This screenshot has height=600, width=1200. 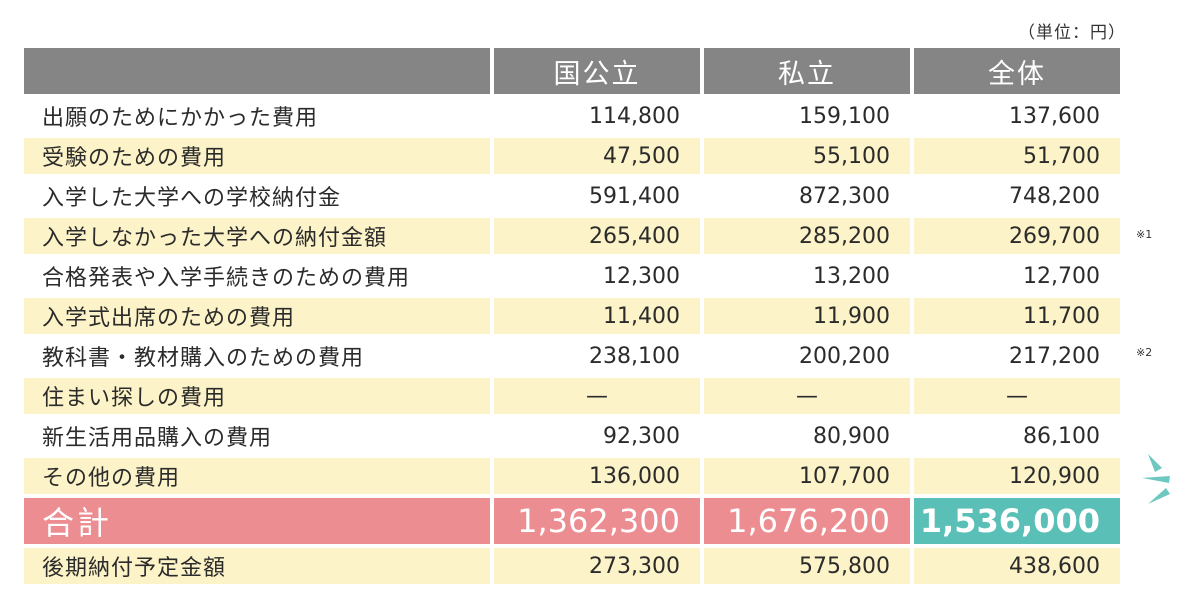 I want to click on national-public-value: 92,300, so click(x=641, y=436).